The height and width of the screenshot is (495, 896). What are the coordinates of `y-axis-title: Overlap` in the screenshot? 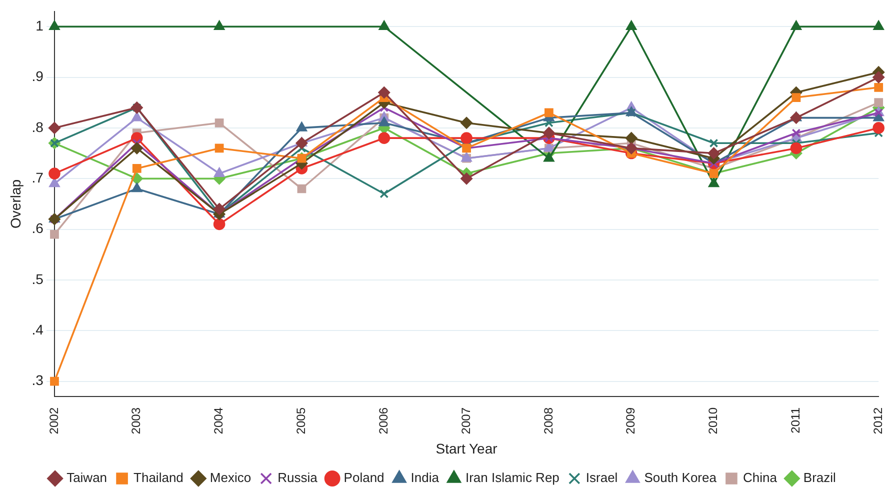 It's located at (15, 203).